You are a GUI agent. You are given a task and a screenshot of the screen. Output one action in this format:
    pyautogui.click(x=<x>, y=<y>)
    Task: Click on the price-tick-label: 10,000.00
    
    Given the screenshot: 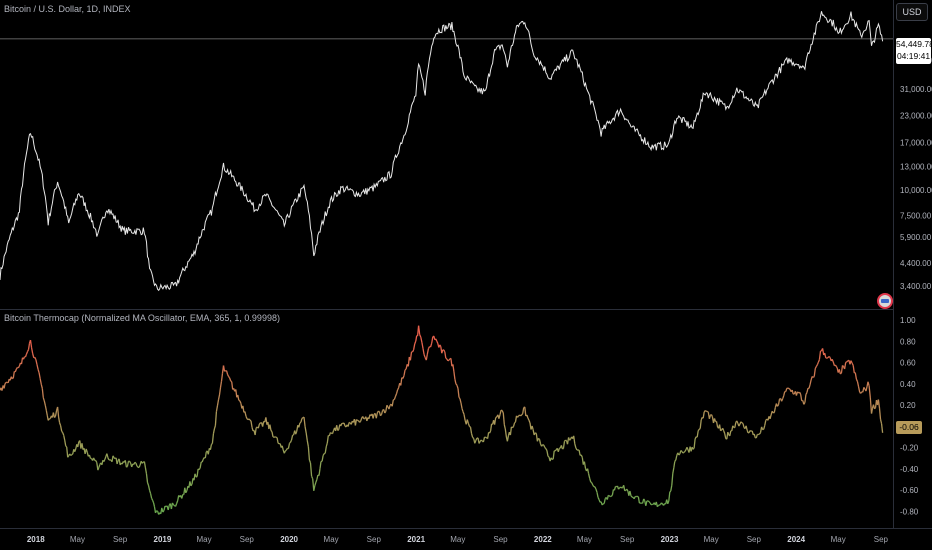 What is the action you would take?
    pyautogui.click(x=916, y=190)
    